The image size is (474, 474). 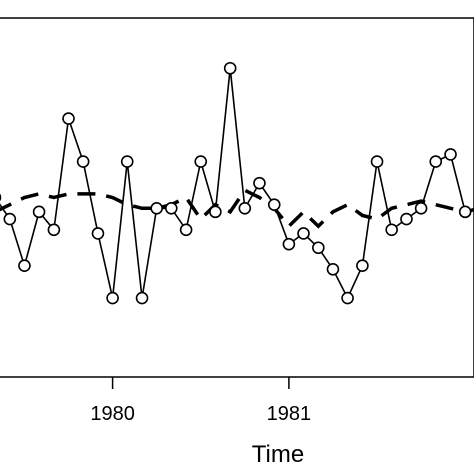 What do you see at coordinates (200, 401) in the screenshot?
I see `x-axis-ticks: 1980 1981` at bounding box center [200, 401].